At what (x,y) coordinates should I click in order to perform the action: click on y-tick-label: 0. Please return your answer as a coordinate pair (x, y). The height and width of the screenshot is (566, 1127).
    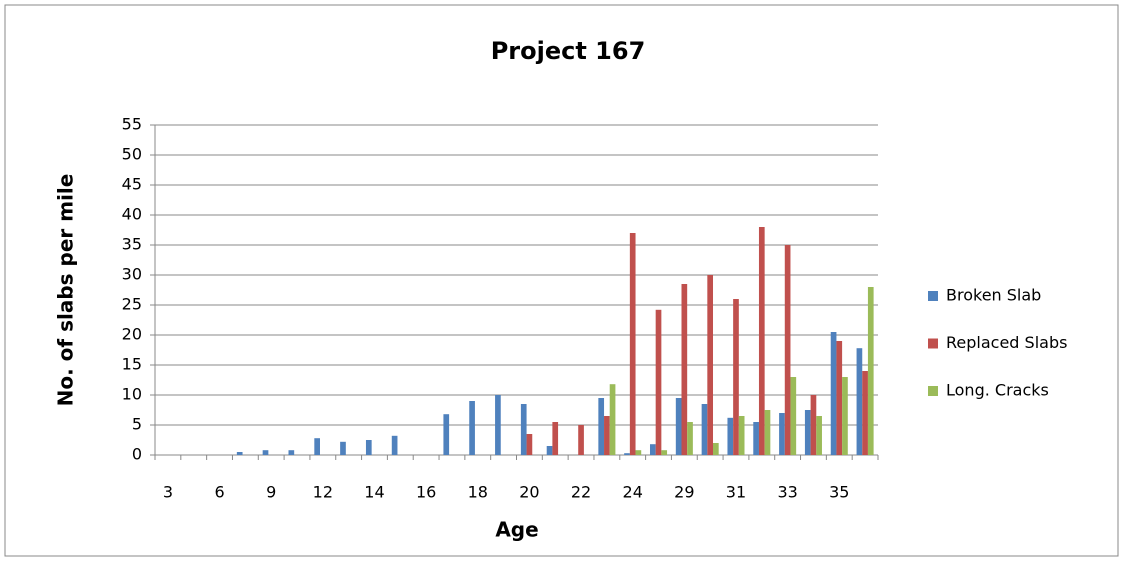
    Looking at the image, I should click on (137, 454).